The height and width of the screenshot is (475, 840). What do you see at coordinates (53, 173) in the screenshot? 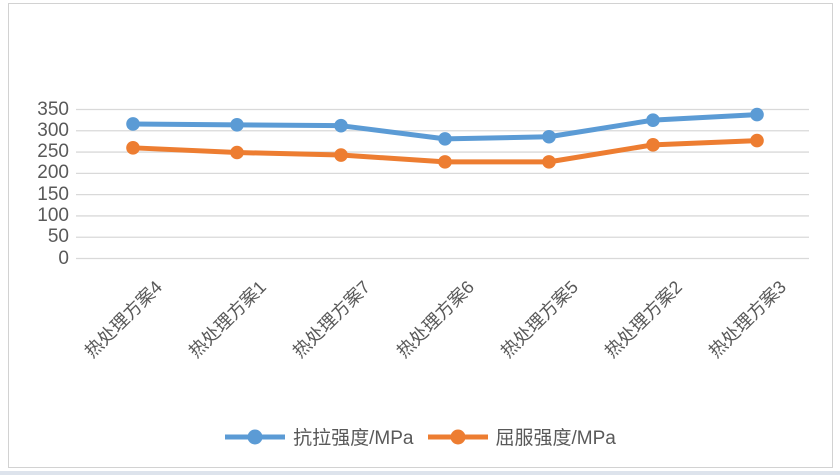
I see `y-tick-label: 200` at bounding box center [53, 173].